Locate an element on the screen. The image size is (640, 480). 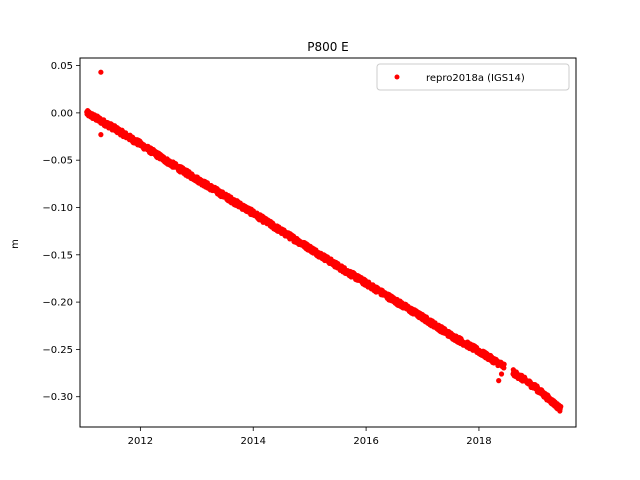
x-tick-label: 2018 is located at coordinates (478, 441).